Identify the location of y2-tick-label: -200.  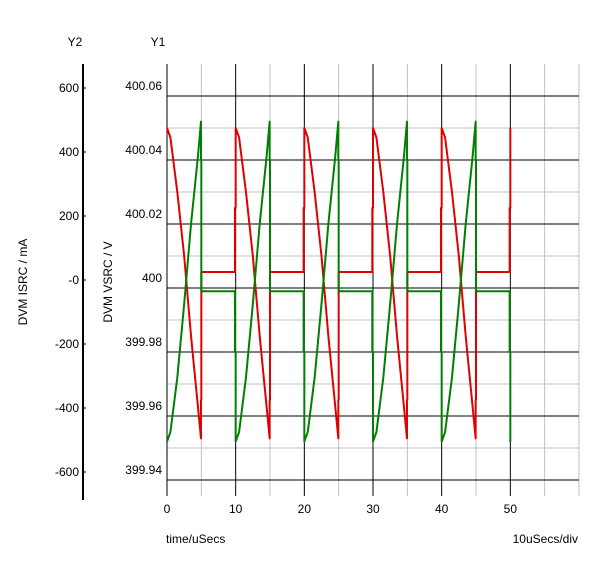
(67, 344).